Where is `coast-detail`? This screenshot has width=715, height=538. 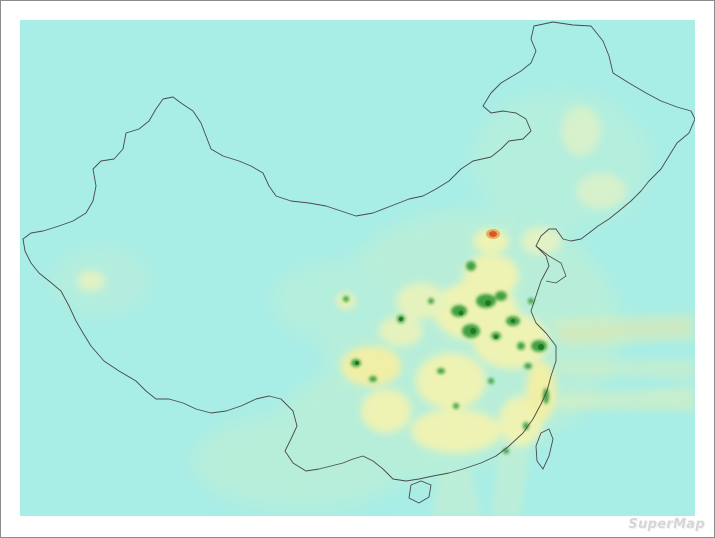
coast-detail is located at coordinates (551, 264).